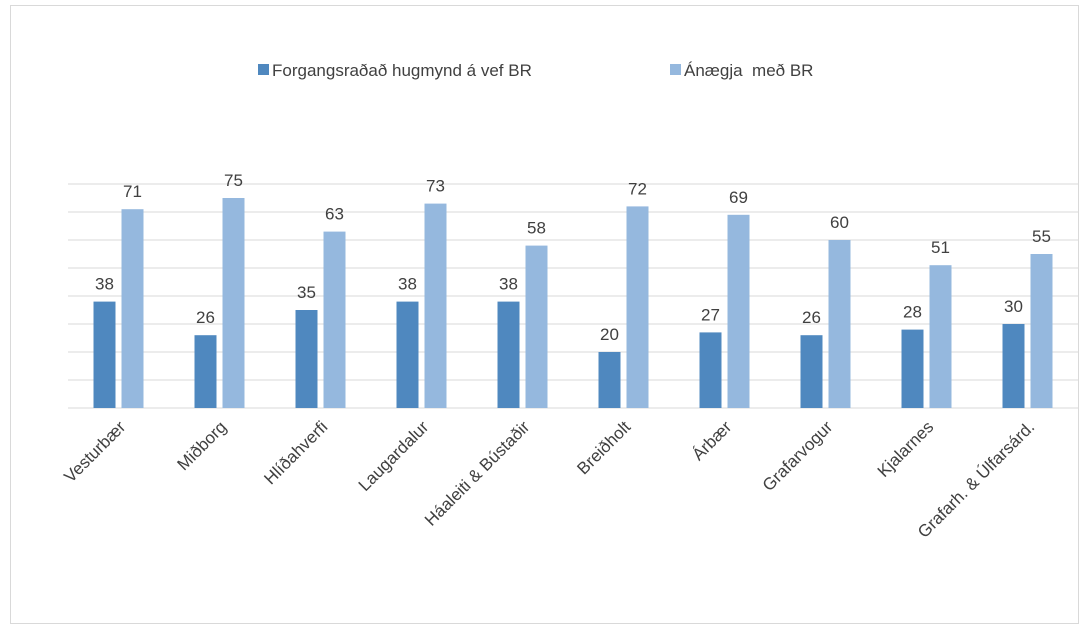  Describe the element at coordinates (233, 180) in the screenshot. I see `data-label: 75` at that location.